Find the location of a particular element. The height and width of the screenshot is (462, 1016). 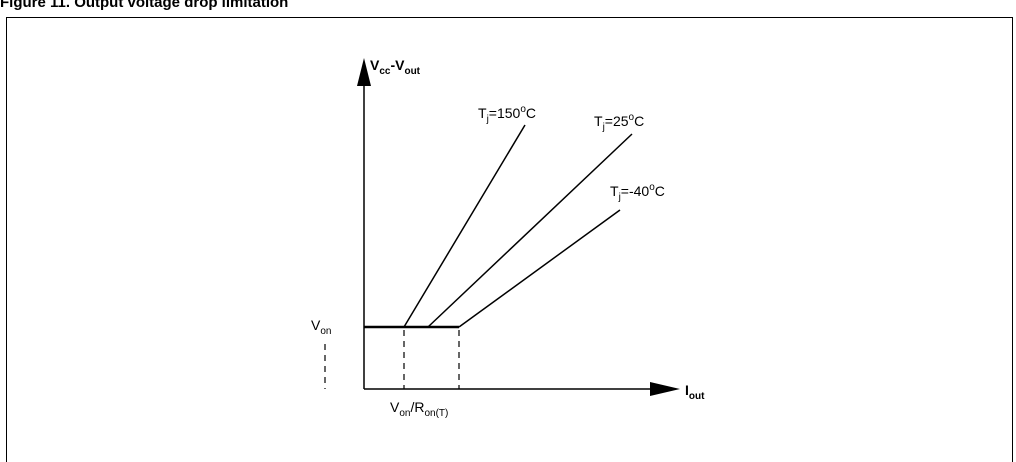

x-axis-arrow is located at coordinates (665, 389).